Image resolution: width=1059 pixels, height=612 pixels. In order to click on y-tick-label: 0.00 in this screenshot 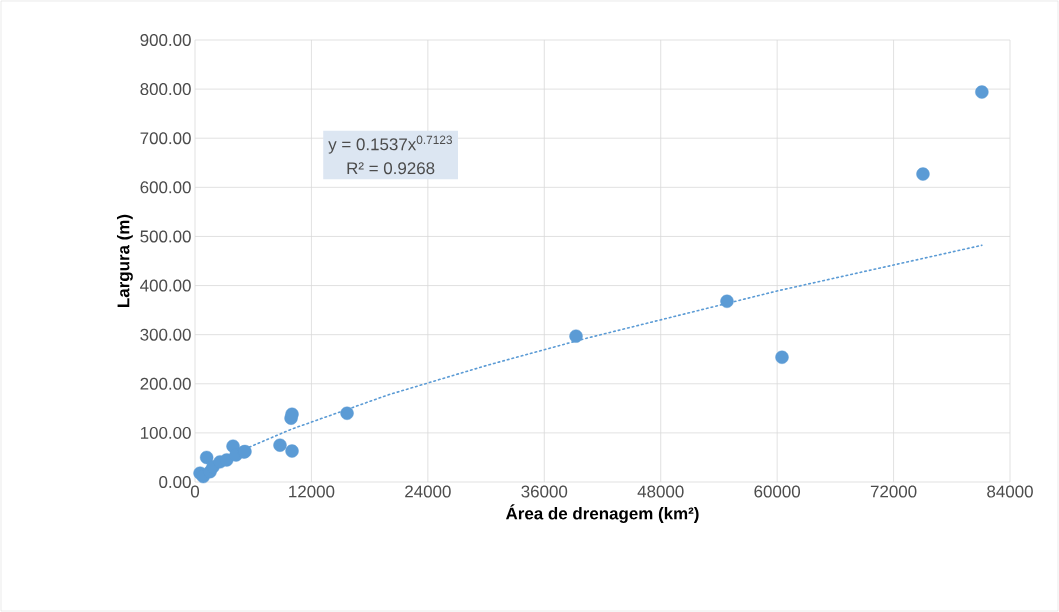, I will do `click(175, 482)`.